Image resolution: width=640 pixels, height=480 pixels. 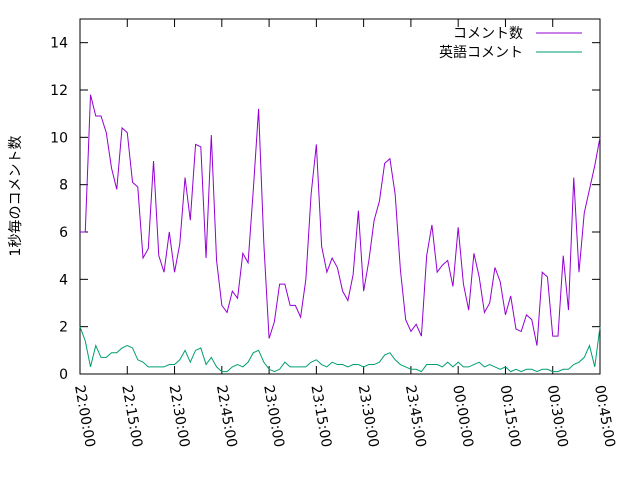 What do you see at coordinates (16, 196) in the screenshot?
I see `y-axis-label: 1秒毎のコメント数` at bounding box center [16, 196].